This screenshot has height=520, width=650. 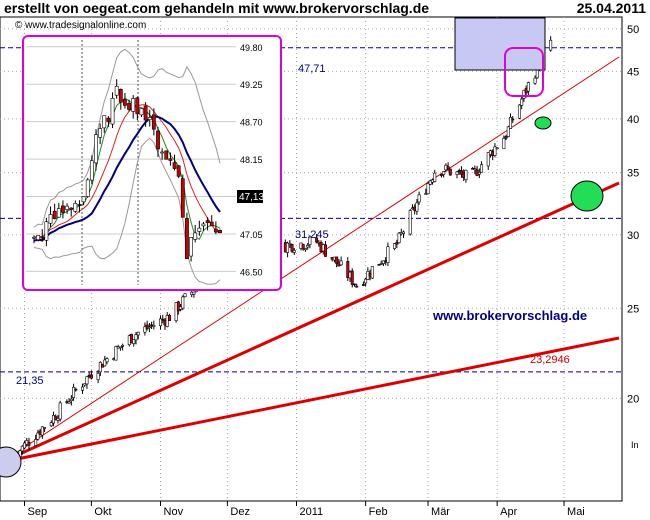 What do you see at coordinates (633, 30) in the screenshot?
I see `y-tick-label: 50` at bounding box center [633, 30].